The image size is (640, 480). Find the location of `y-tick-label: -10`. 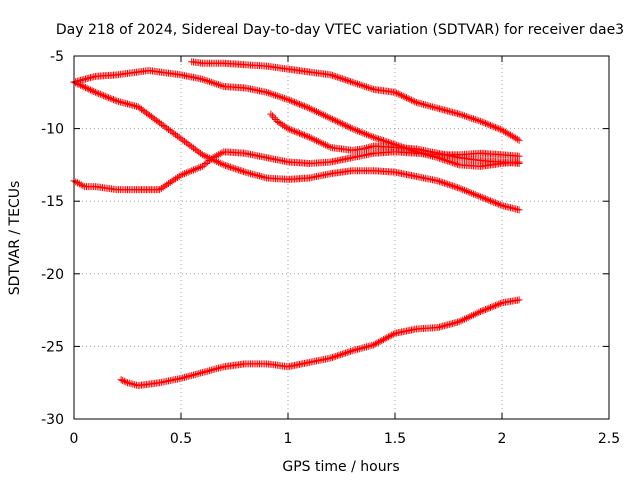

y-tick-label: -10 is located at coordinates (52, 130).